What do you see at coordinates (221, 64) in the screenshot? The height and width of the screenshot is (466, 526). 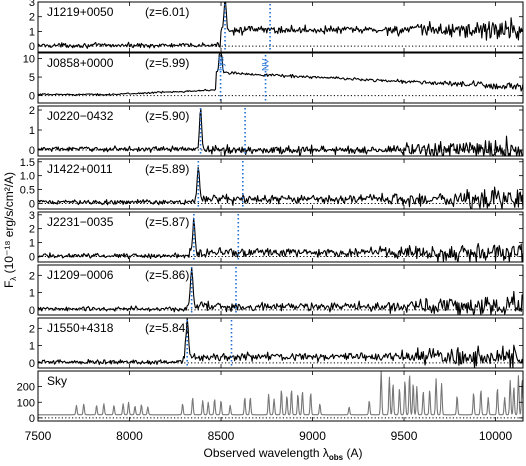 I see `lya-label: Lyα` at bounding box center [221, 64].